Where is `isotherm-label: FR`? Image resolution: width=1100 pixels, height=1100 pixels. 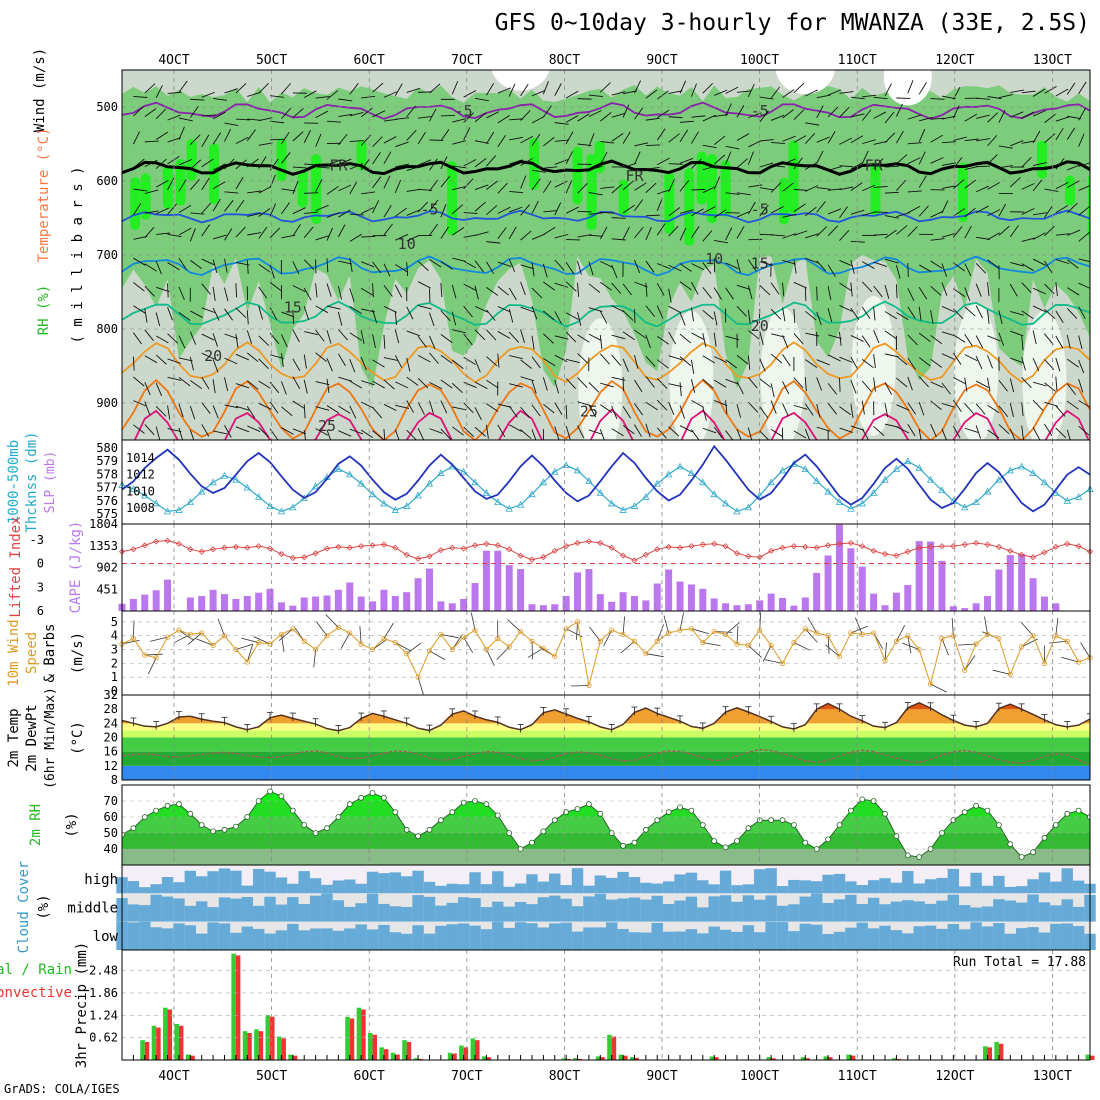
isotherm-label: FR is located at coordinates (874, 166).